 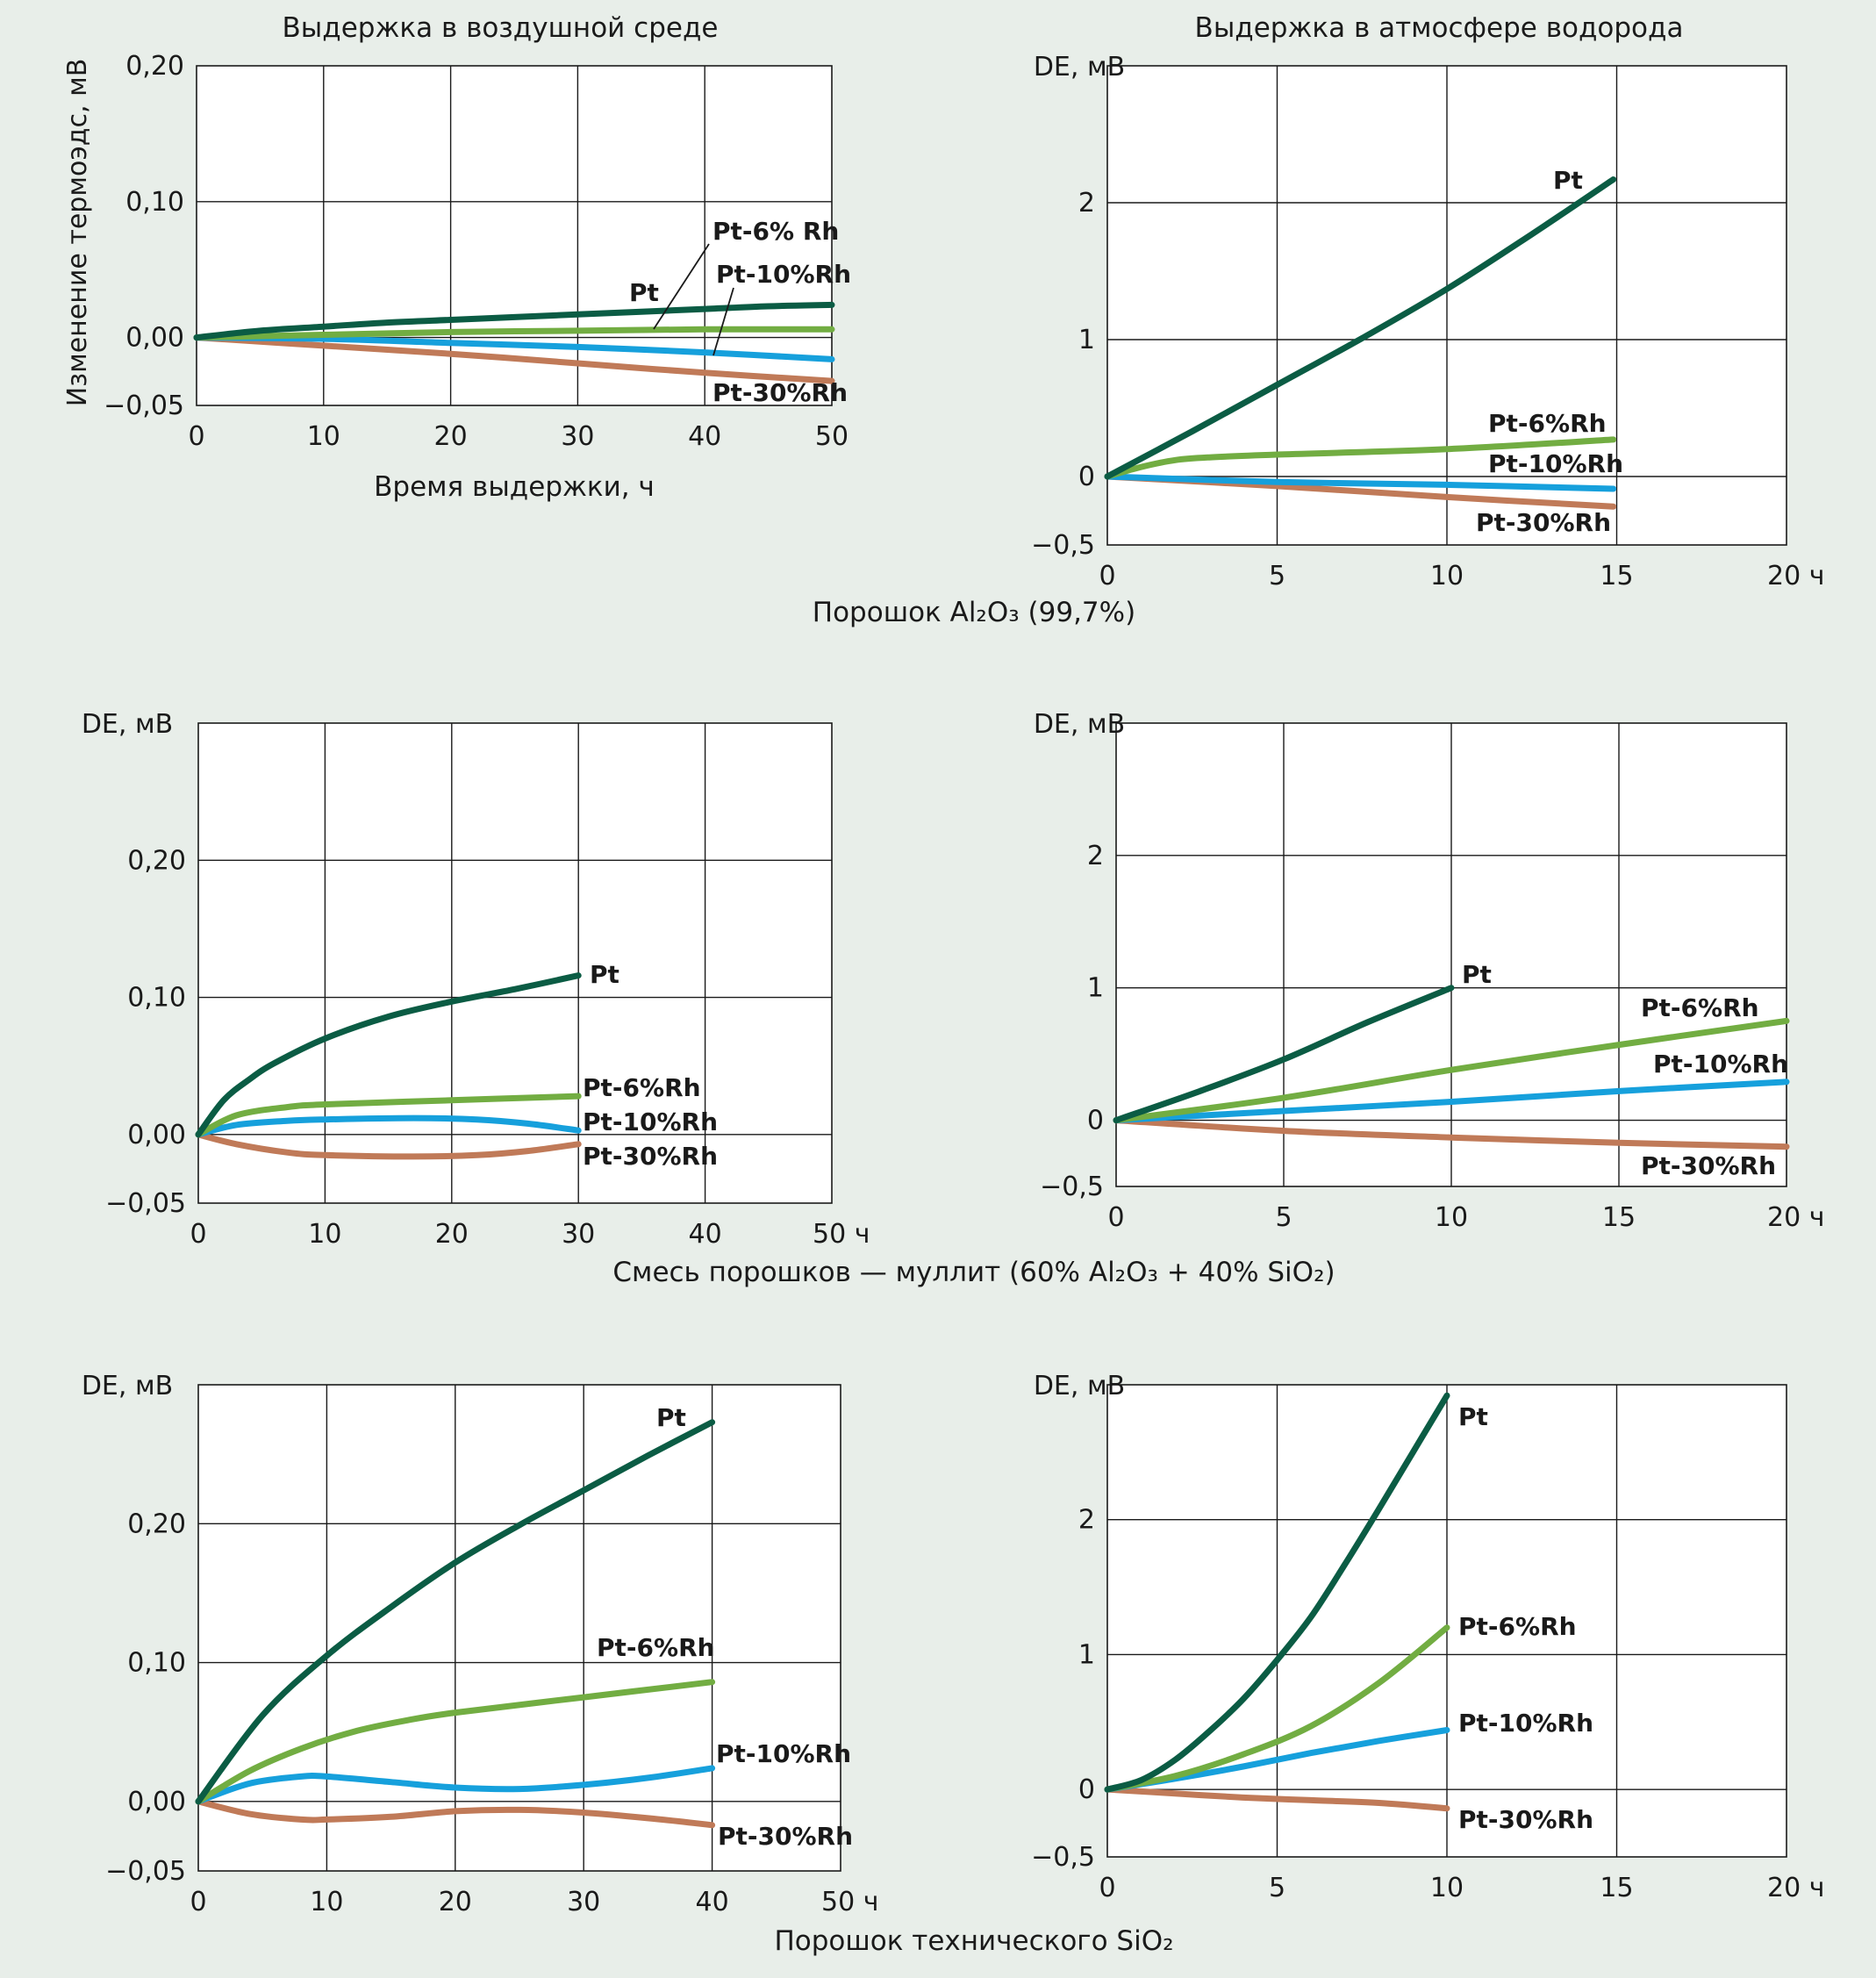 I want to click on x-tick-label: 50, so click(x=831, y=436).